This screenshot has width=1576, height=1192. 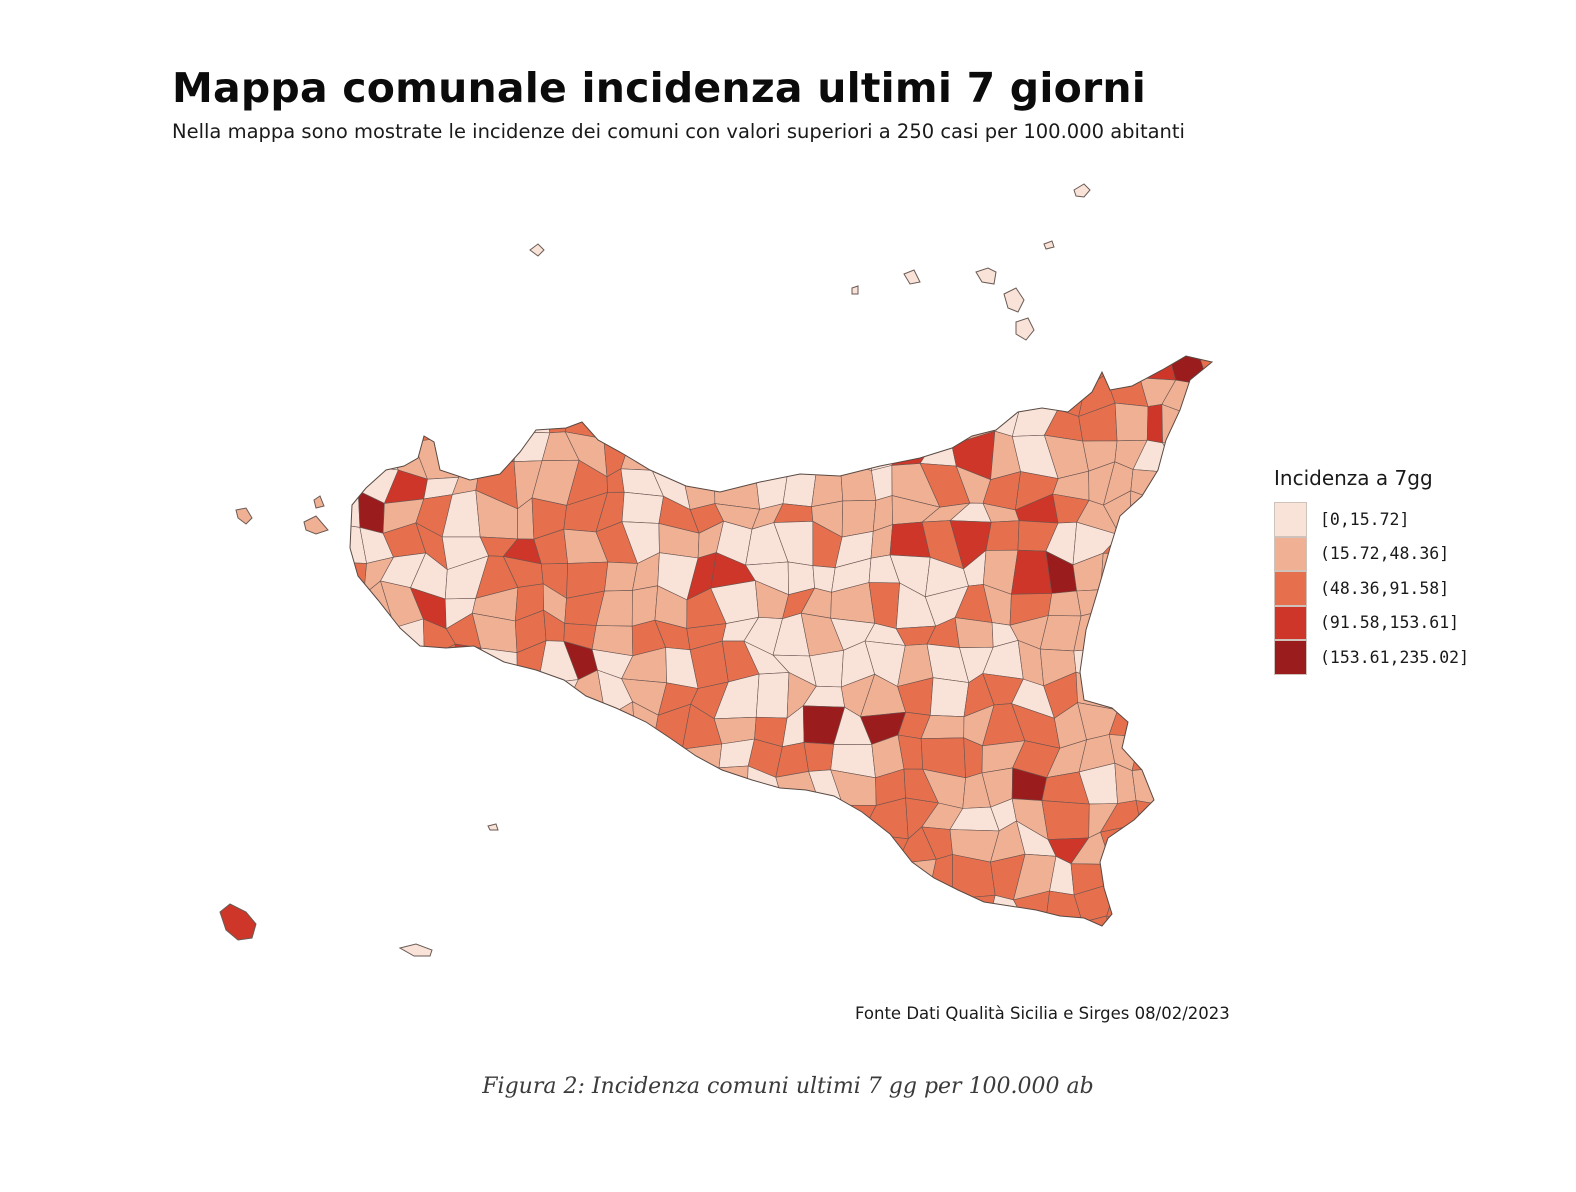 What do you see at coordinates (1353, 478) in the screenshot?
I see `legend-title: Incidenza a 7gg` at bounding box center [1353, 478].